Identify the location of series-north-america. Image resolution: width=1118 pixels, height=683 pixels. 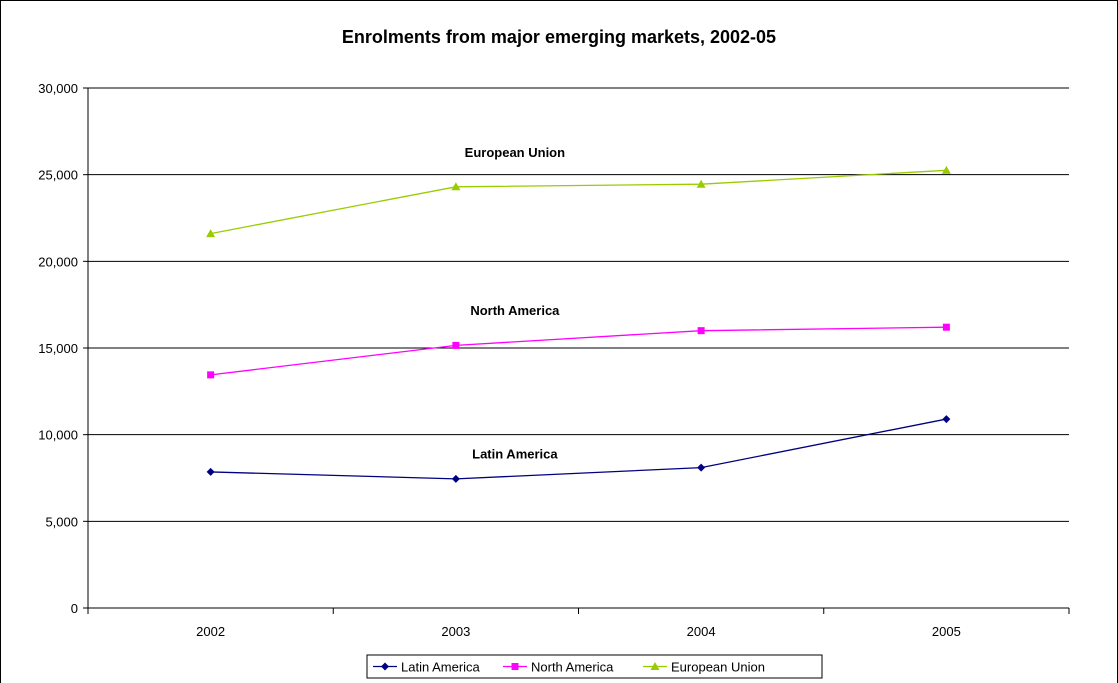
(578, 351).